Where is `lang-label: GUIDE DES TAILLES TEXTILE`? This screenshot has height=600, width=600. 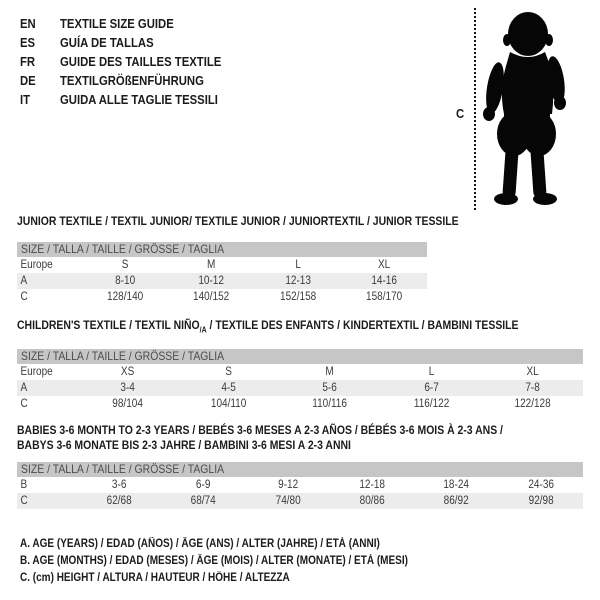
lang-label: GUIDE DES TAILLES TEXTILE is located at coordinates (141, 62).